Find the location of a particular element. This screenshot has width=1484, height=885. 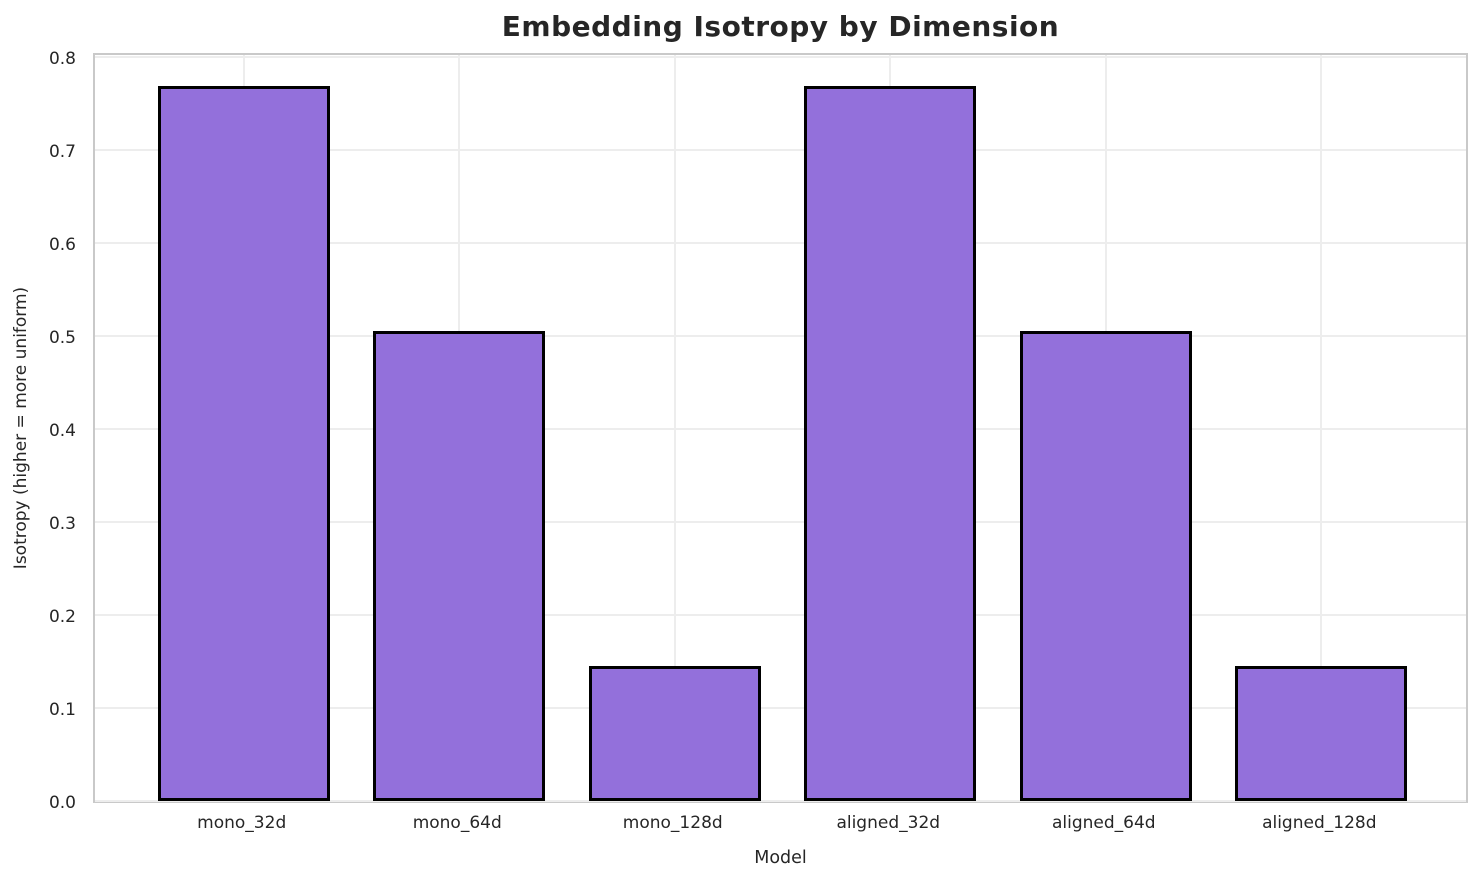

y-tick-label: 0.3 is located at coordinates (62, 523).